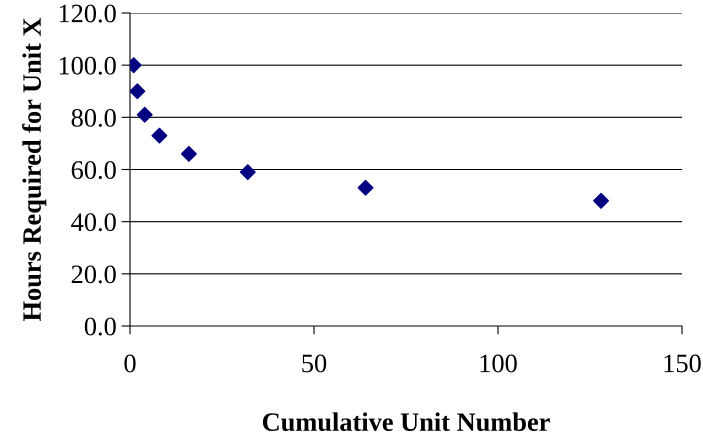 The width and height of the screenshot is (703, 442). What do you see at coordinates (94, 117) in the screenshot?
I see `y-tick-label: 80.0` at bounding box center [94, 117].